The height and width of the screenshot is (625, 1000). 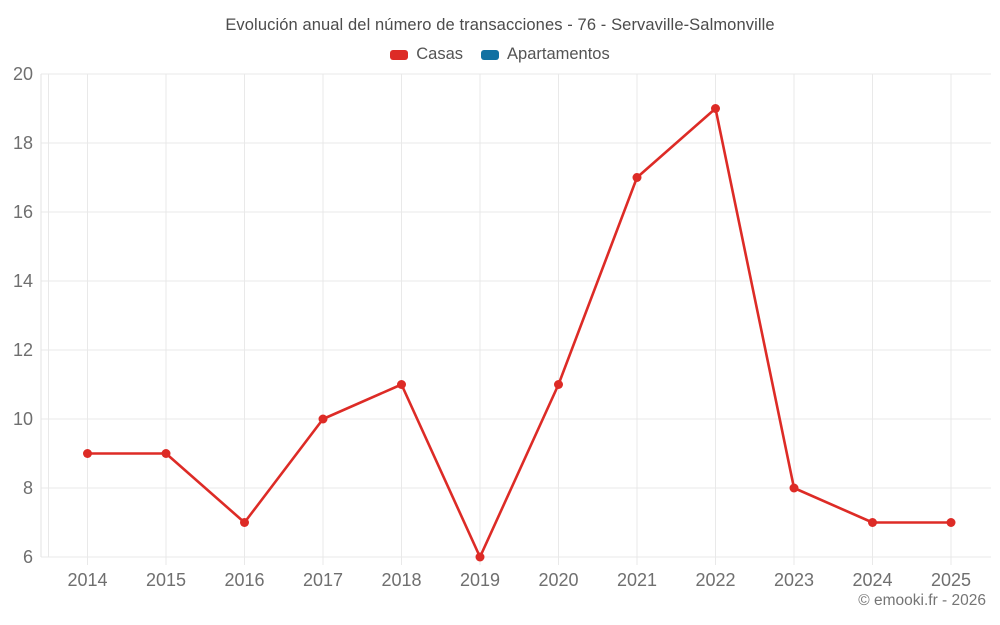 What do you see at coordinates (922, 600) in the screenshot?
I see `credit-text: © emooki.fr - 2026` at bounding box center [922, 600].